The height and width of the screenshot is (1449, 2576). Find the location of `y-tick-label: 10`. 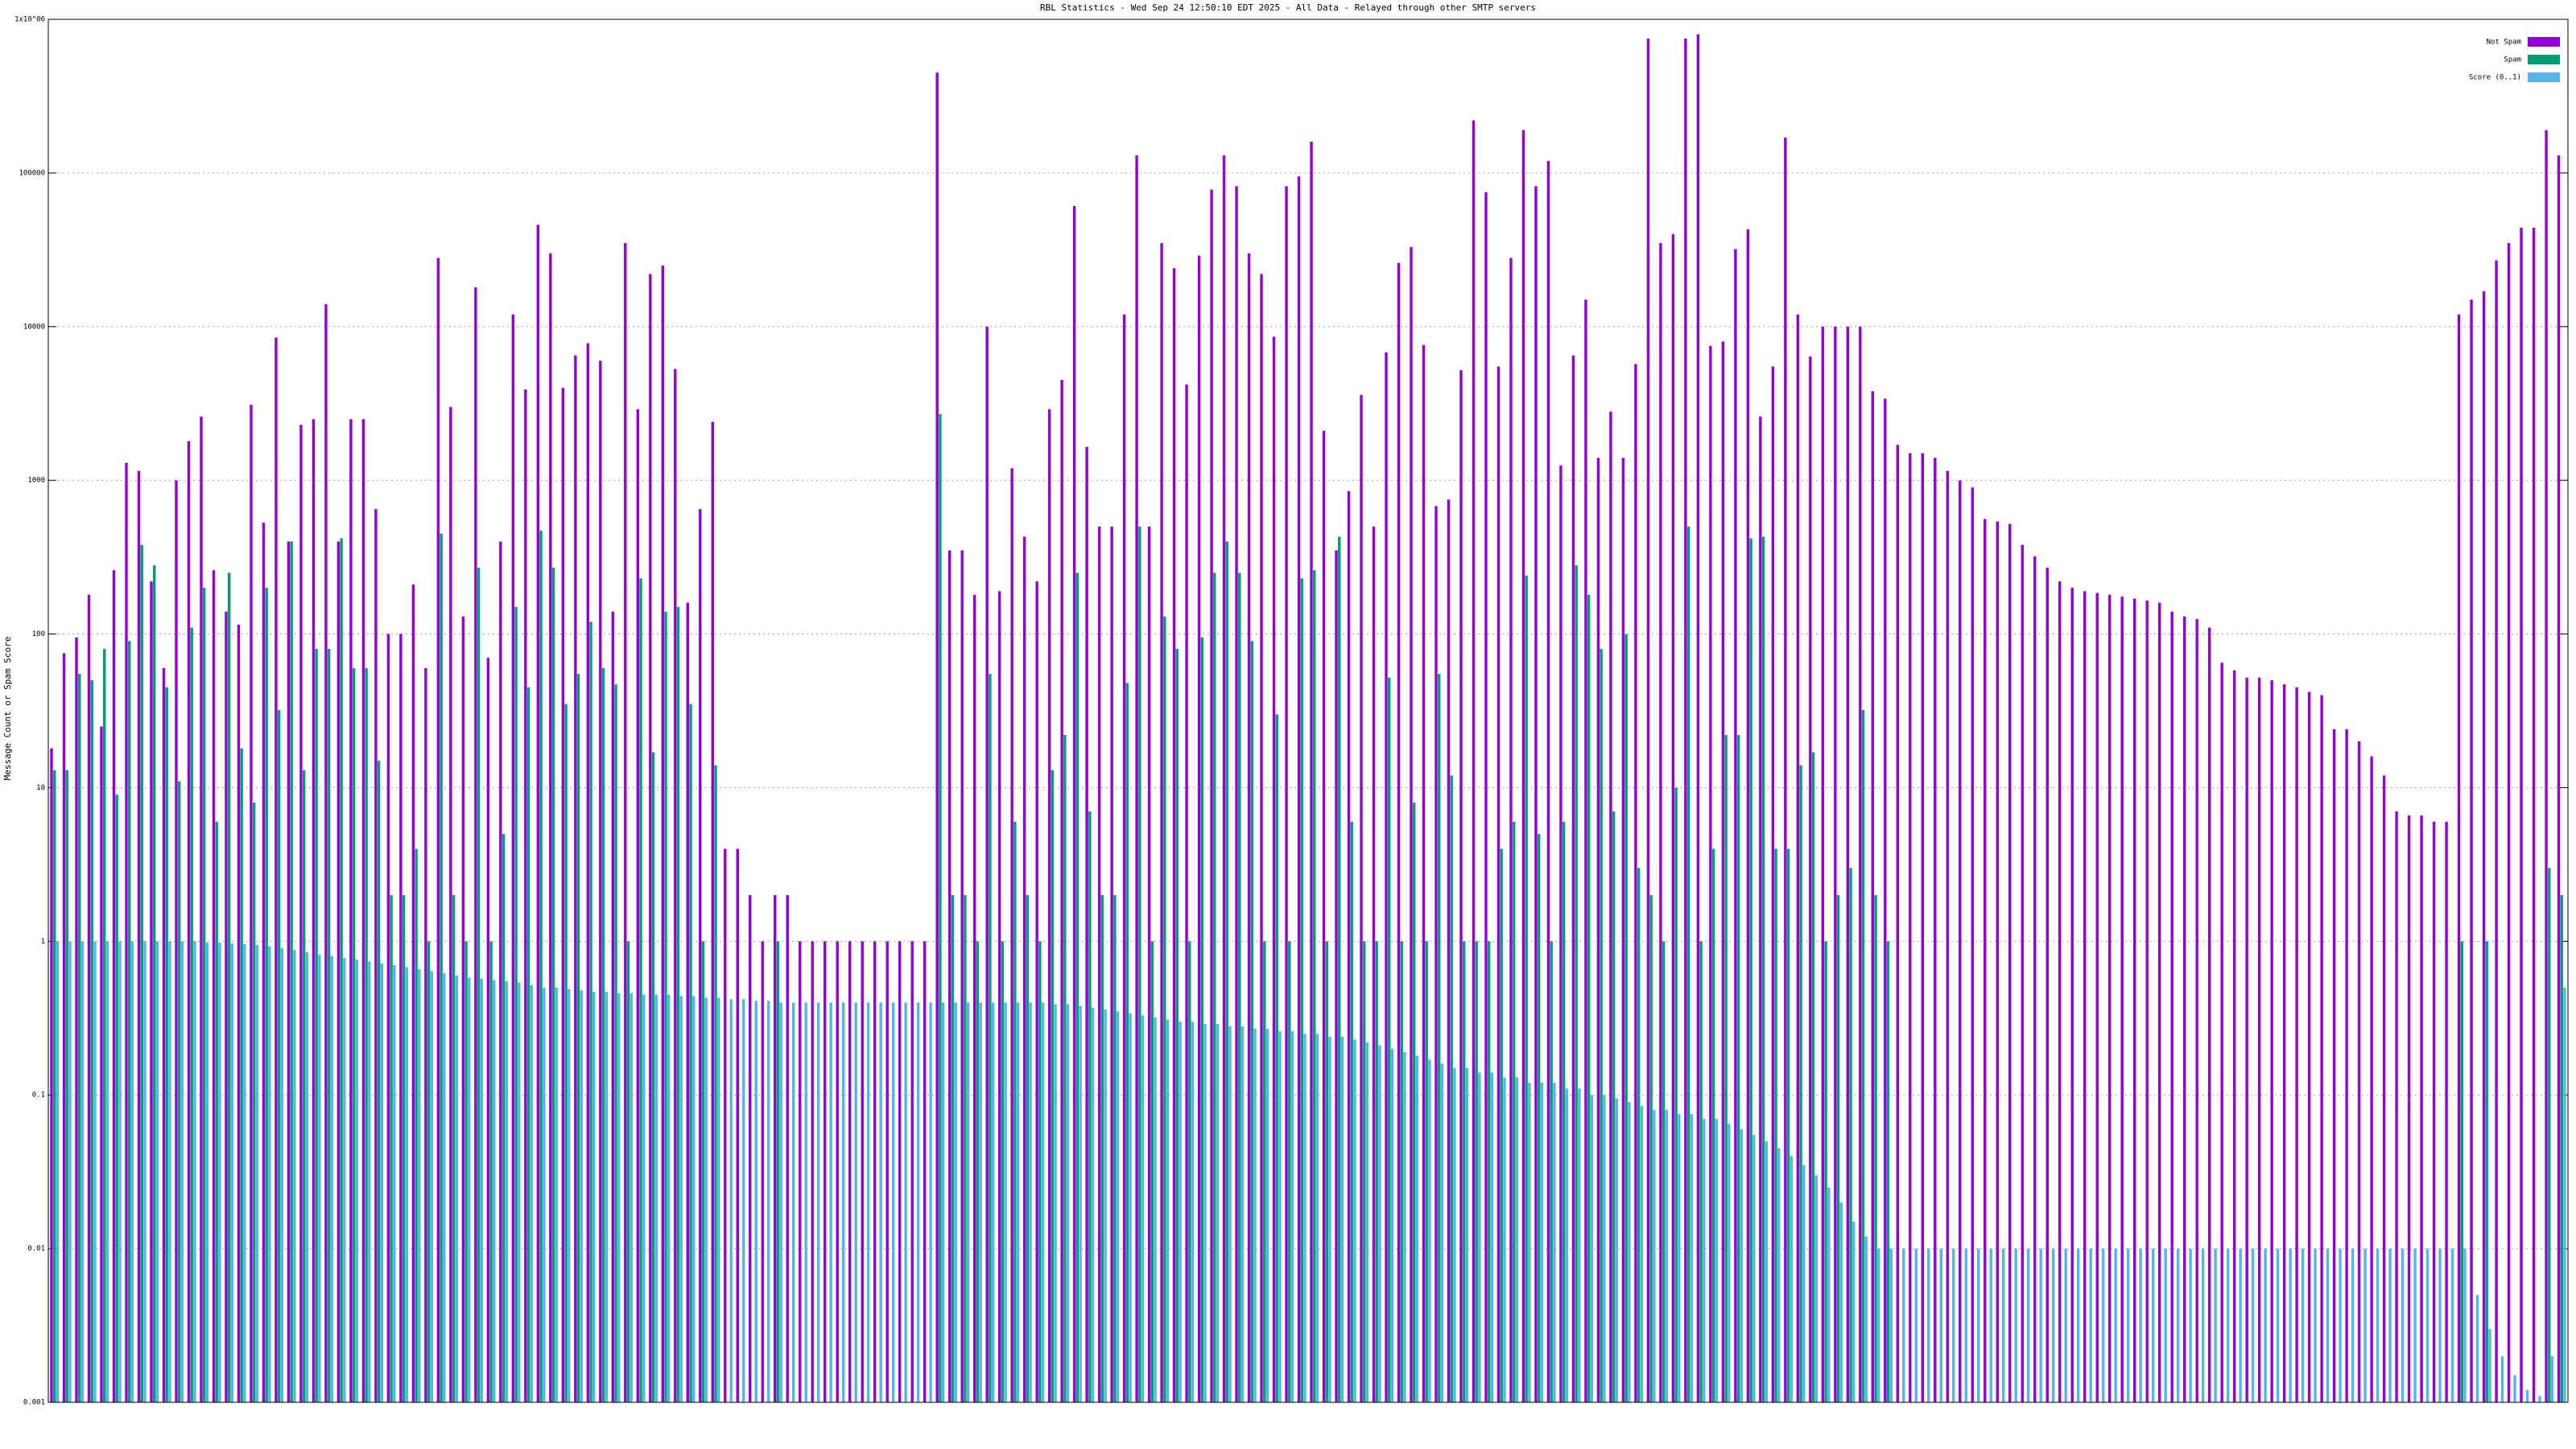

y-tick-label: 10 is located at coordinates (40, 788).